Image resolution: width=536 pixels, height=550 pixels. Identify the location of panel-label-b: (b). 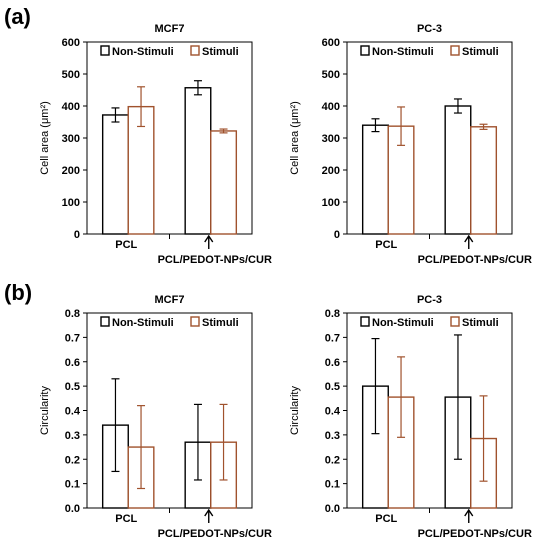
(18, 292).